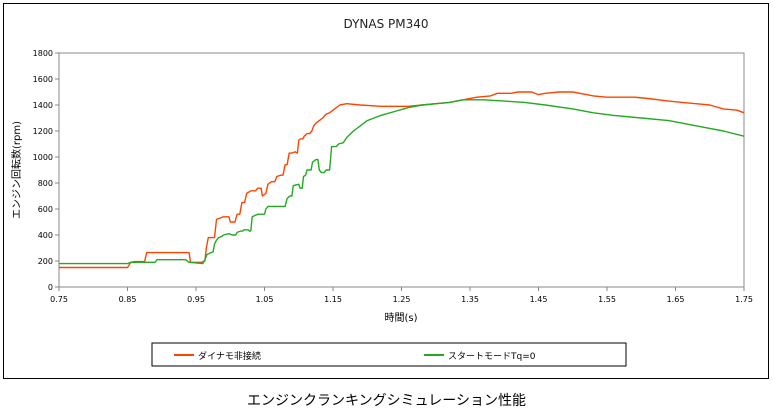  What do you see at coordinates (400, 318) in the screenshot?
I see `x-axis-label: 時間(s)` at bounding box center [400, 318].